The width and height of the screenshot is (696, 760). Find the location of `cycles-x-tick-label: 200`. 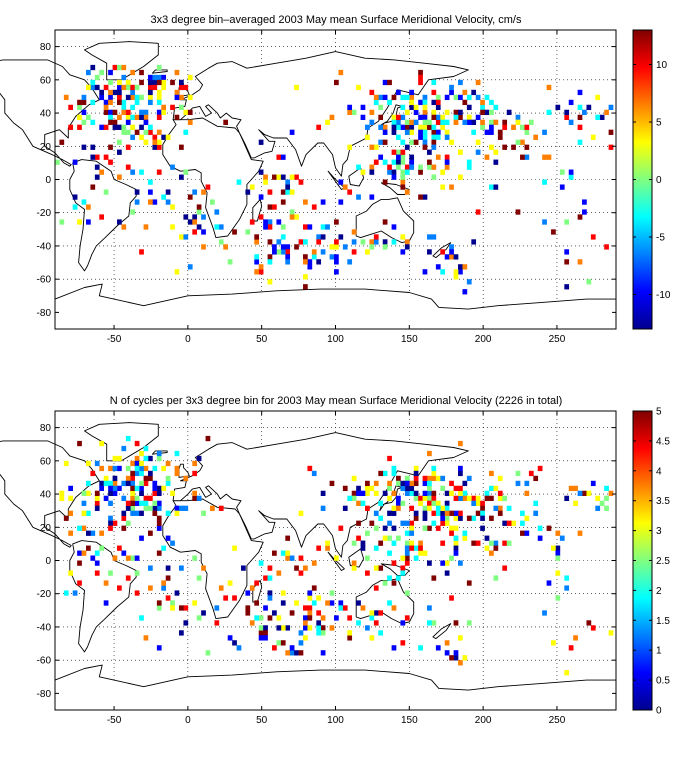

cycles-x-tick-label: 200 is located at coordinates (483, 720).